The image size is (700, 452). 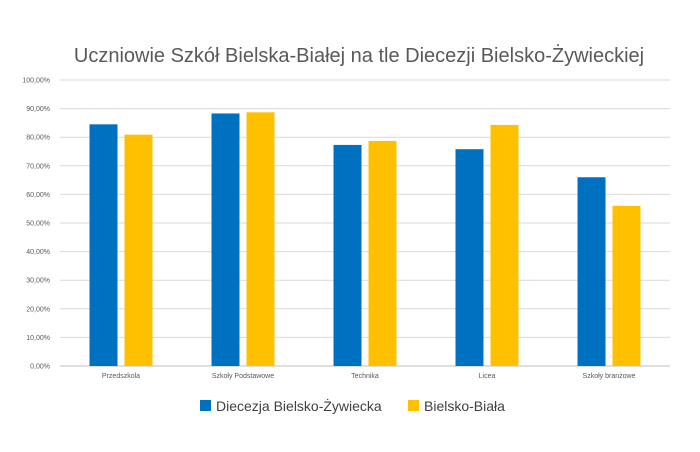 I want to click on y-tick-label: 50,00%, so click(x=38, y=224).